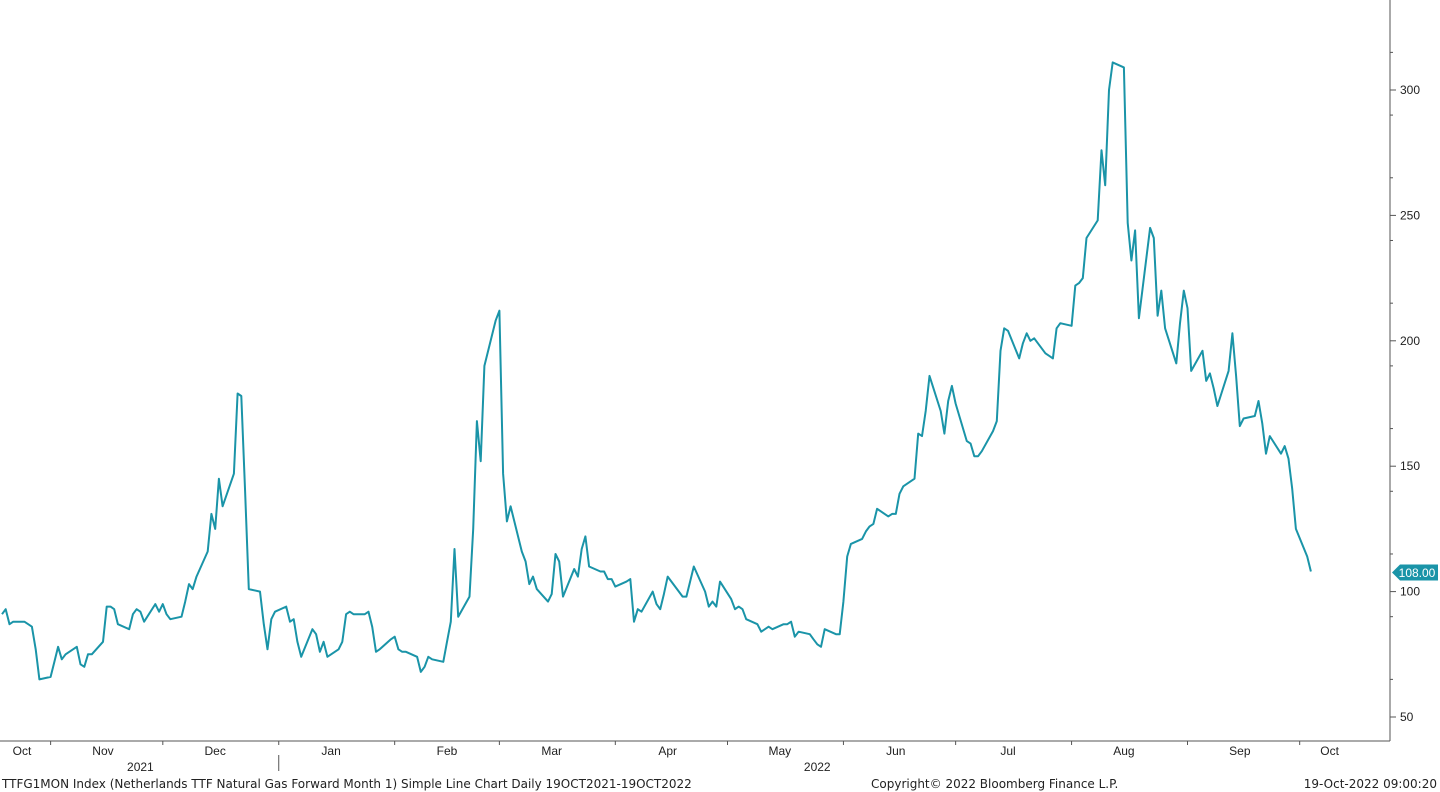 The width and height of the screenshot is (1440, 792). Describe the element at coordinates (780, 751) in the screenshot. I see `x-month-label: May` at that location.